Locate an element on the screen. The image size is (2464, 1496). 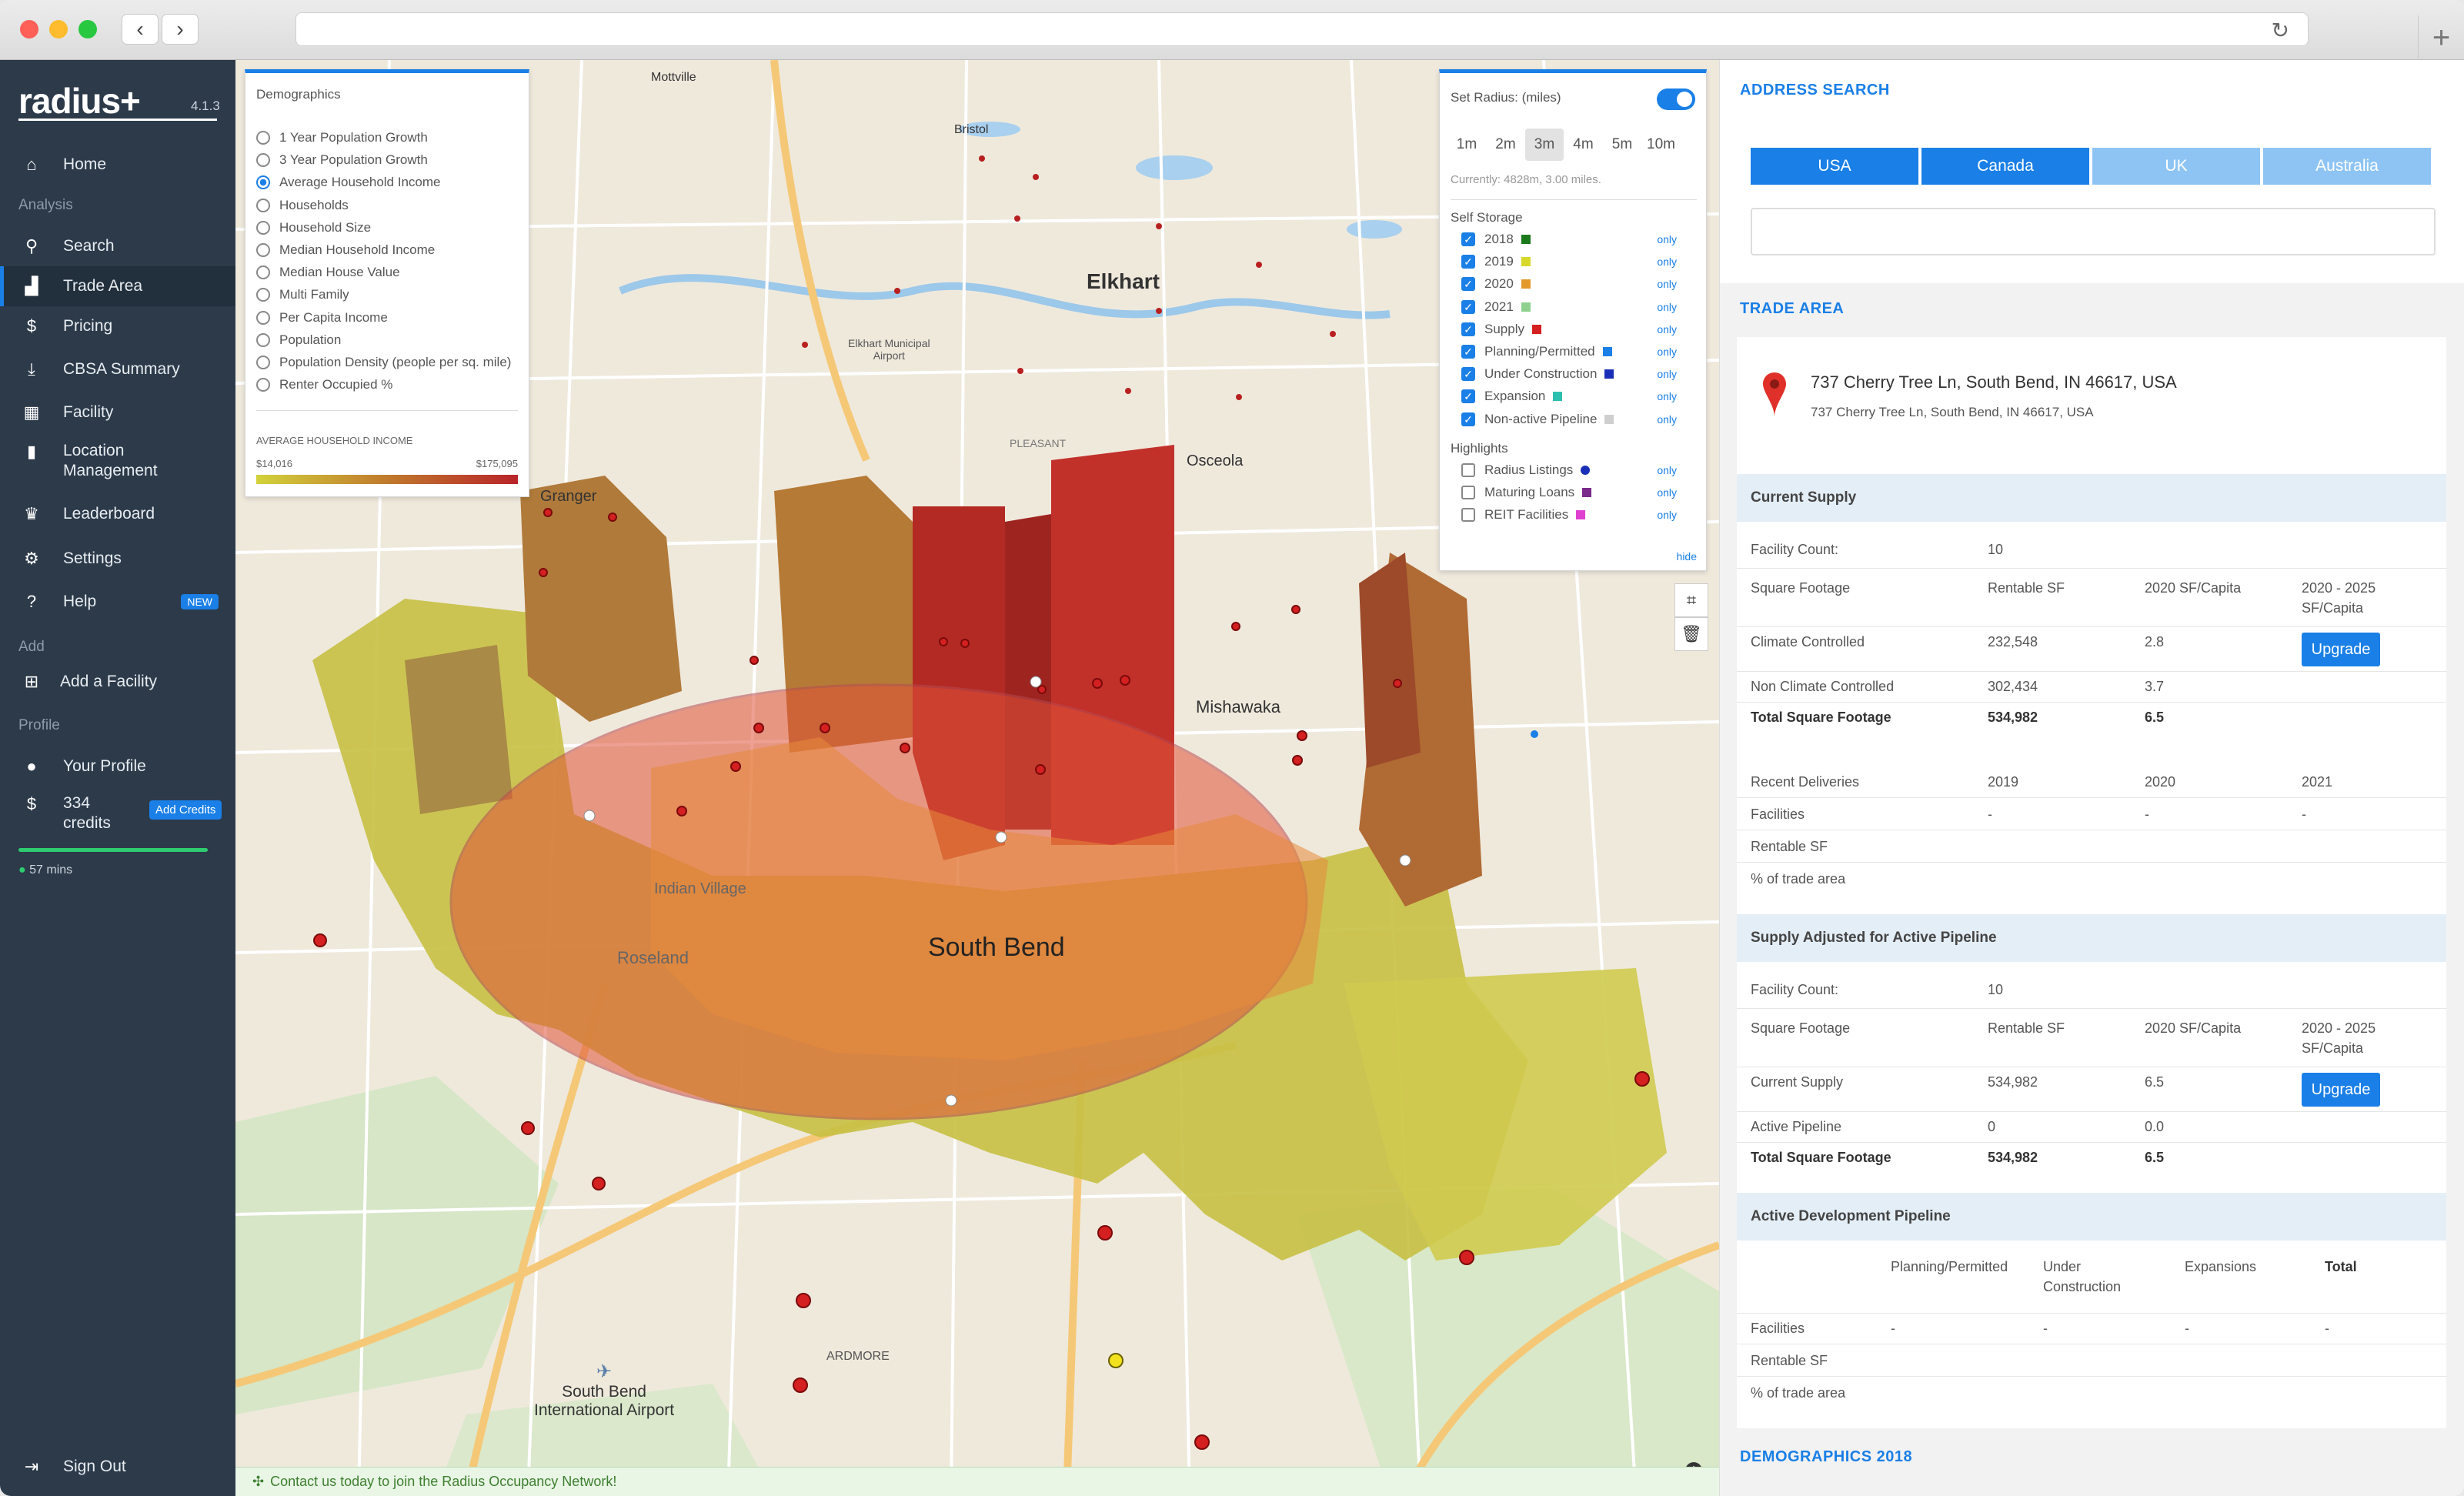
sidebar-item-facility: ▦ Facility is located at coordinates (117, 412).